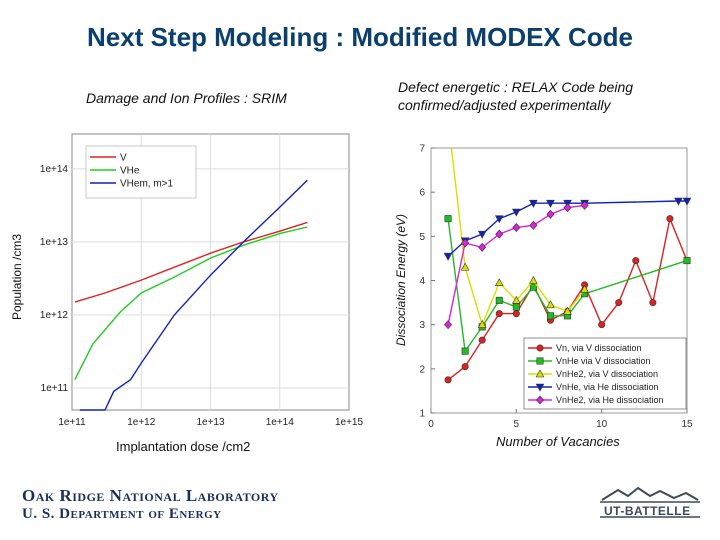  Describe the element at coordinates (54, 169) in the screenshot. I see `left-chart-y-tick-label: 1e+14` at that location.